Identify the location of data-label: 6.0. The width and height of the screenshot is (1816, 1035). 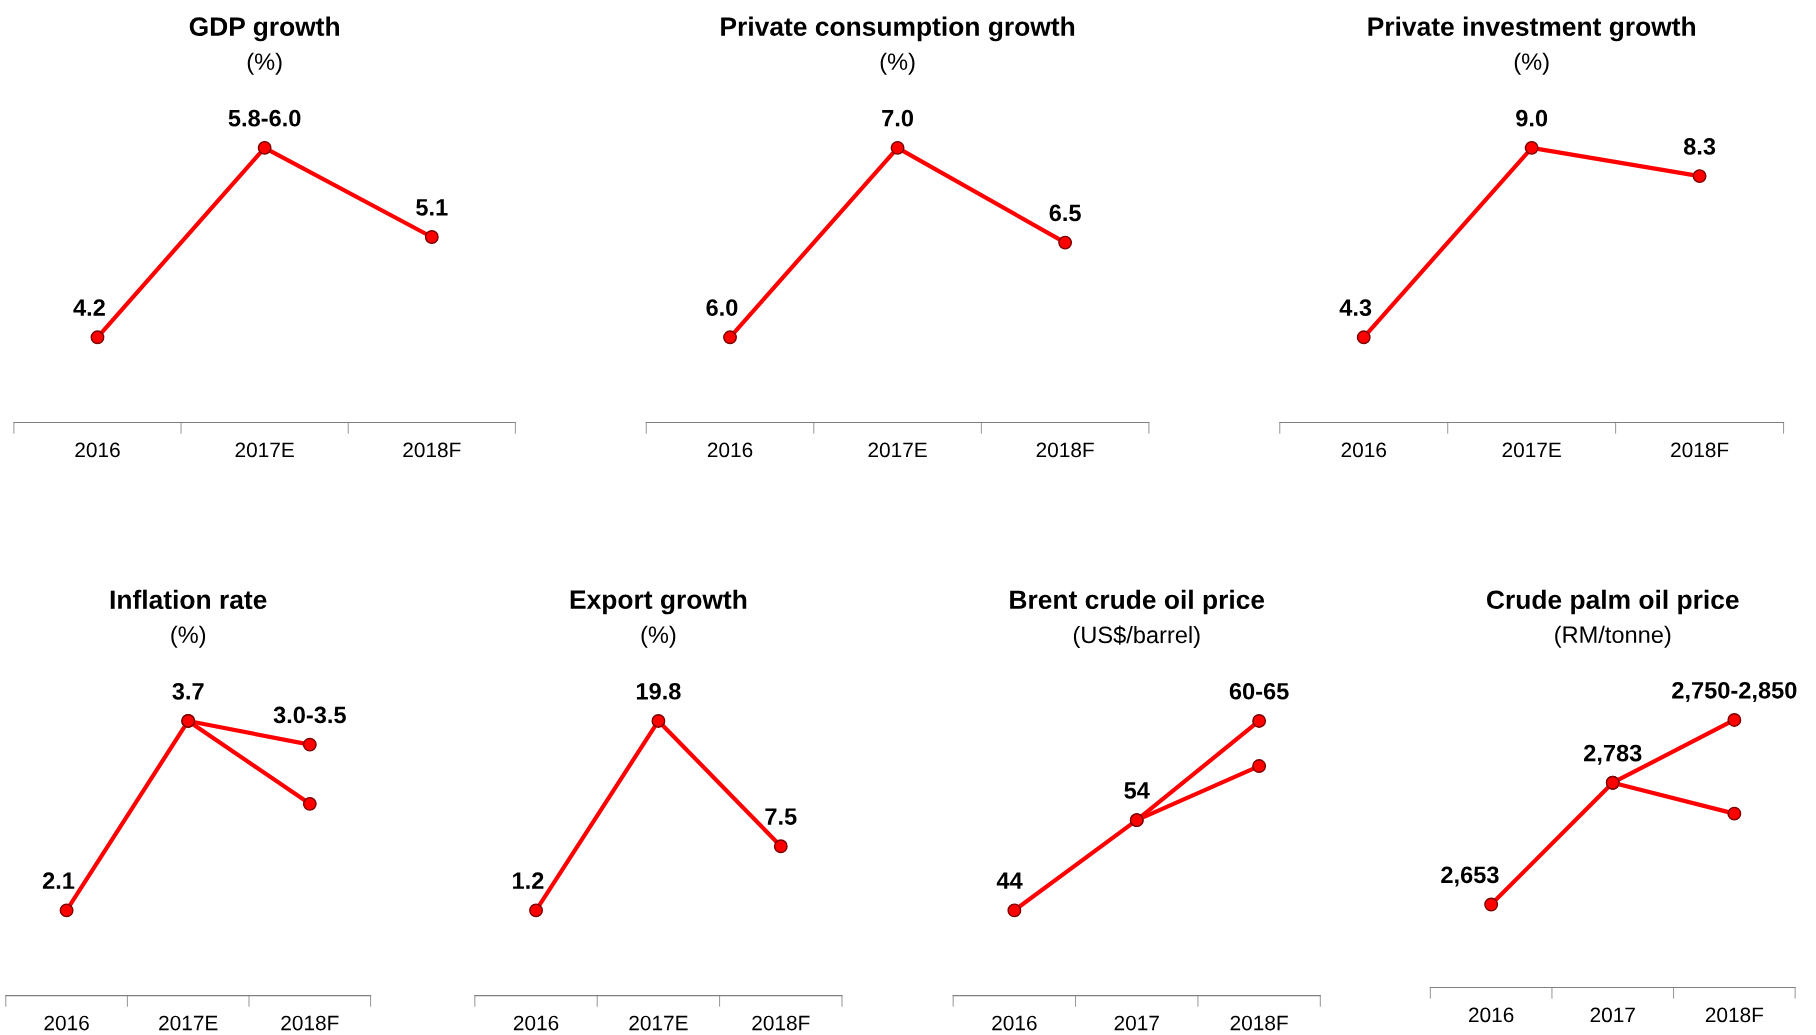
(722, 307).